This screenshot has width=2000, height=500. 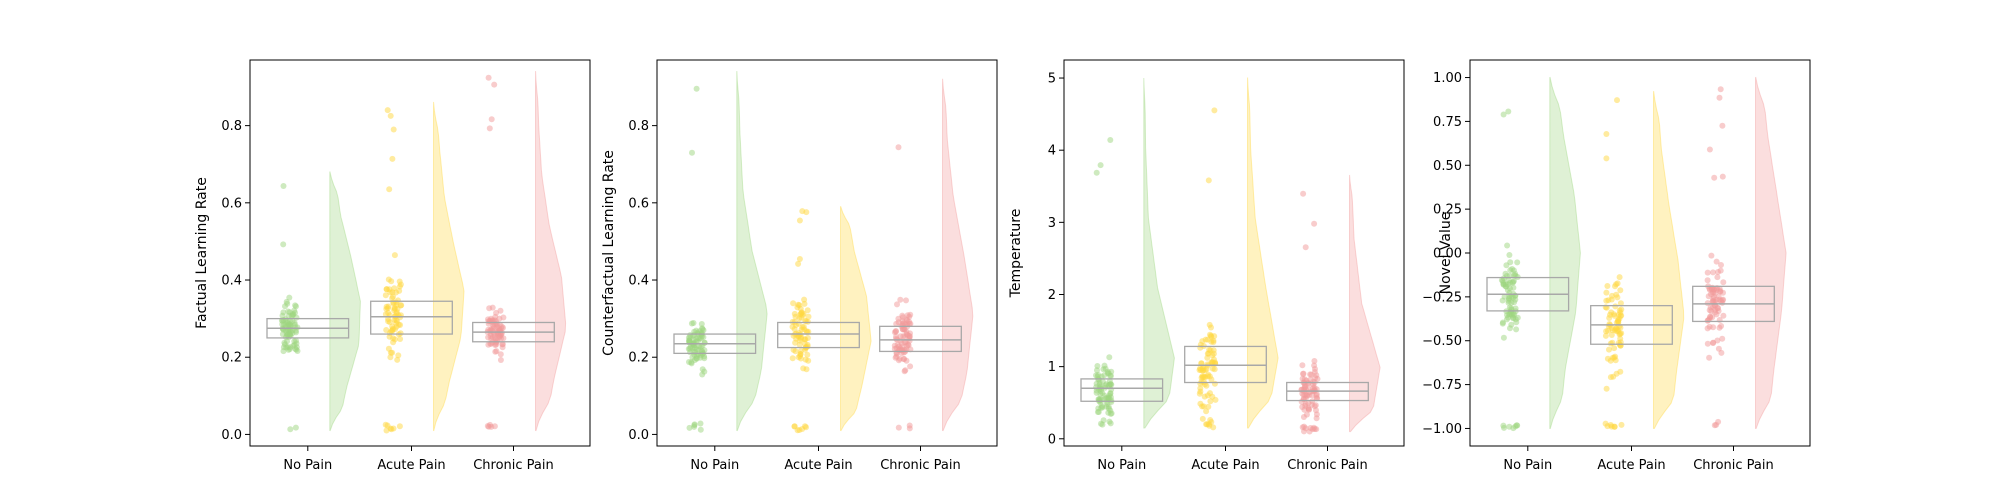 I want to click on y-tick-label: 5, so click(x=1052, y=79).